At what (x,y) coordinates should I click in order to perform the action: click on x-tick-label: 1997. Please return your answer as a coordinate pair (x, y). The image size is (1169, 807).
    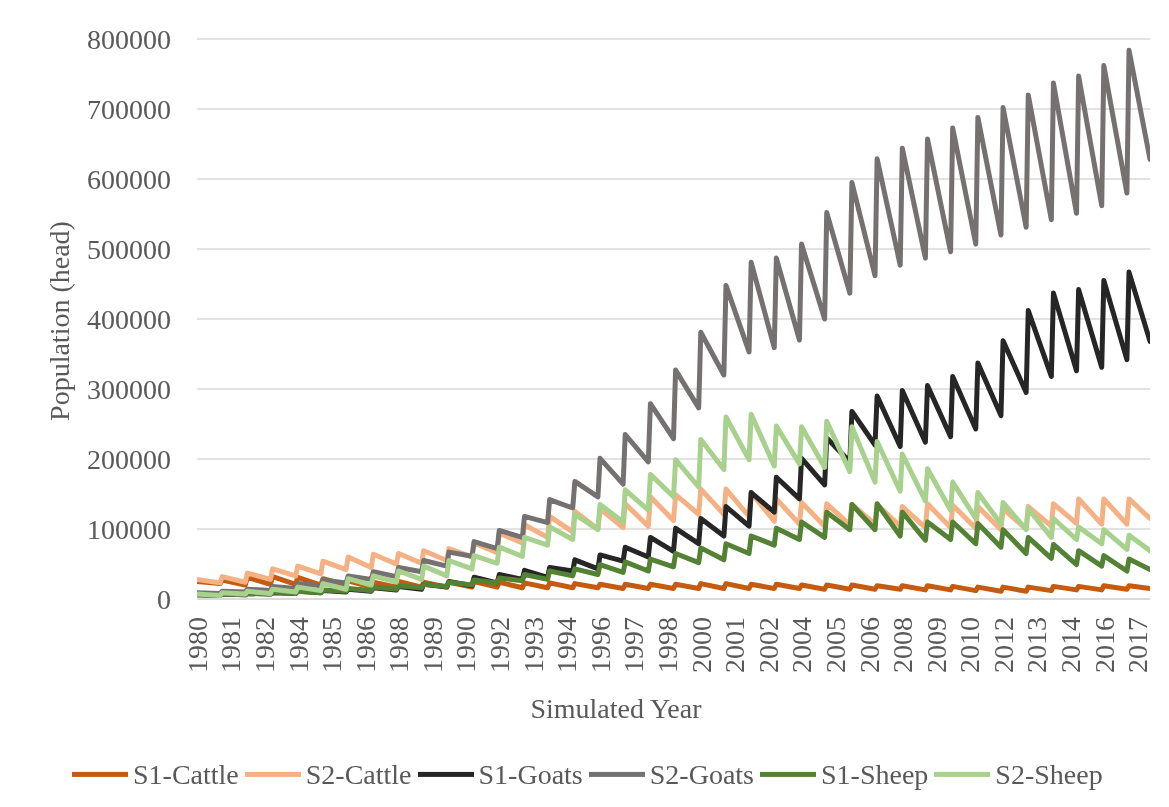
    Looking at the image, I should click on (634, 645).